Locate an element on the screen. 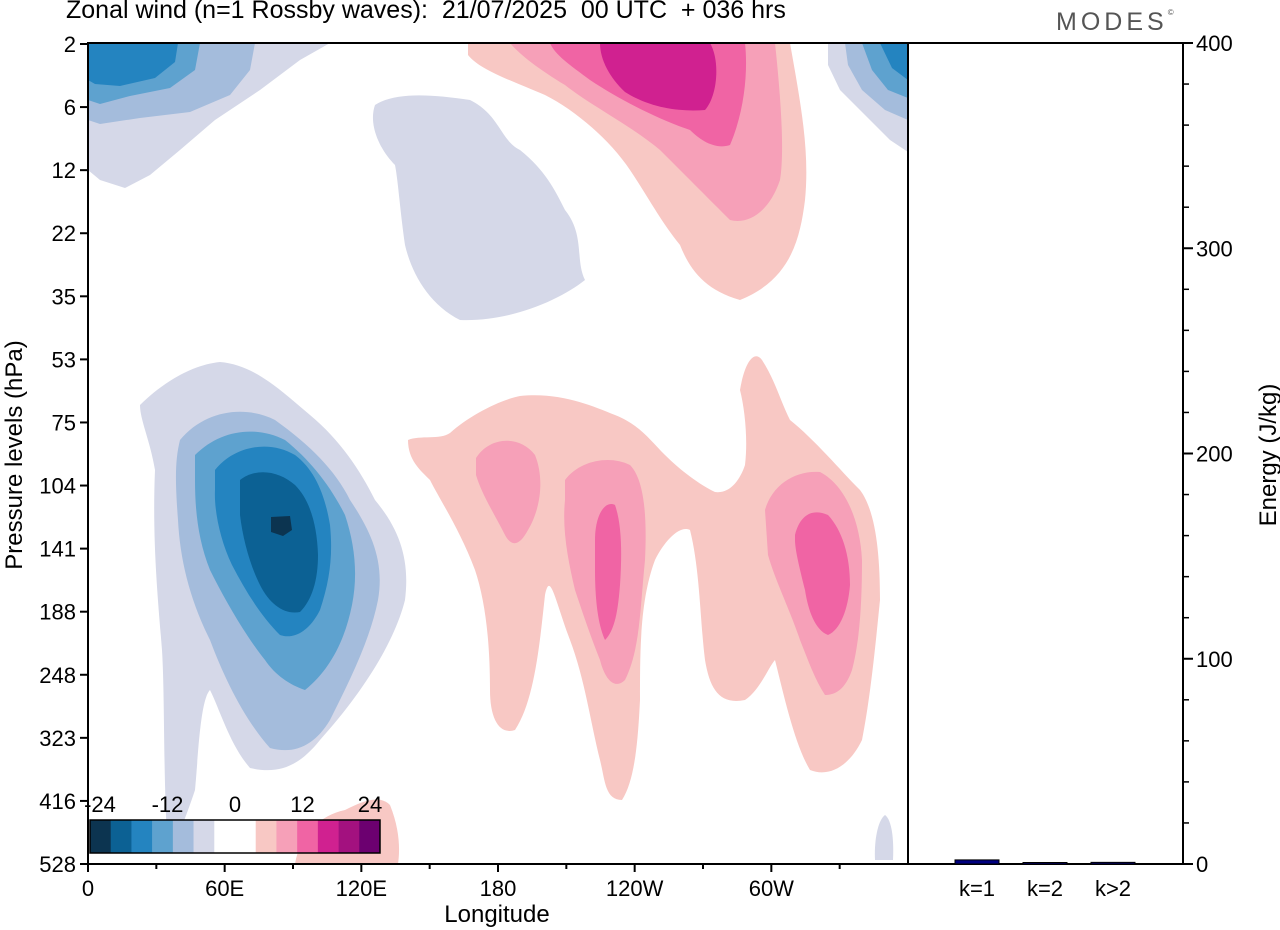 This screenshot has height=930, width=1280. y-tick-label: 12 is located at coordinates (64, 170).